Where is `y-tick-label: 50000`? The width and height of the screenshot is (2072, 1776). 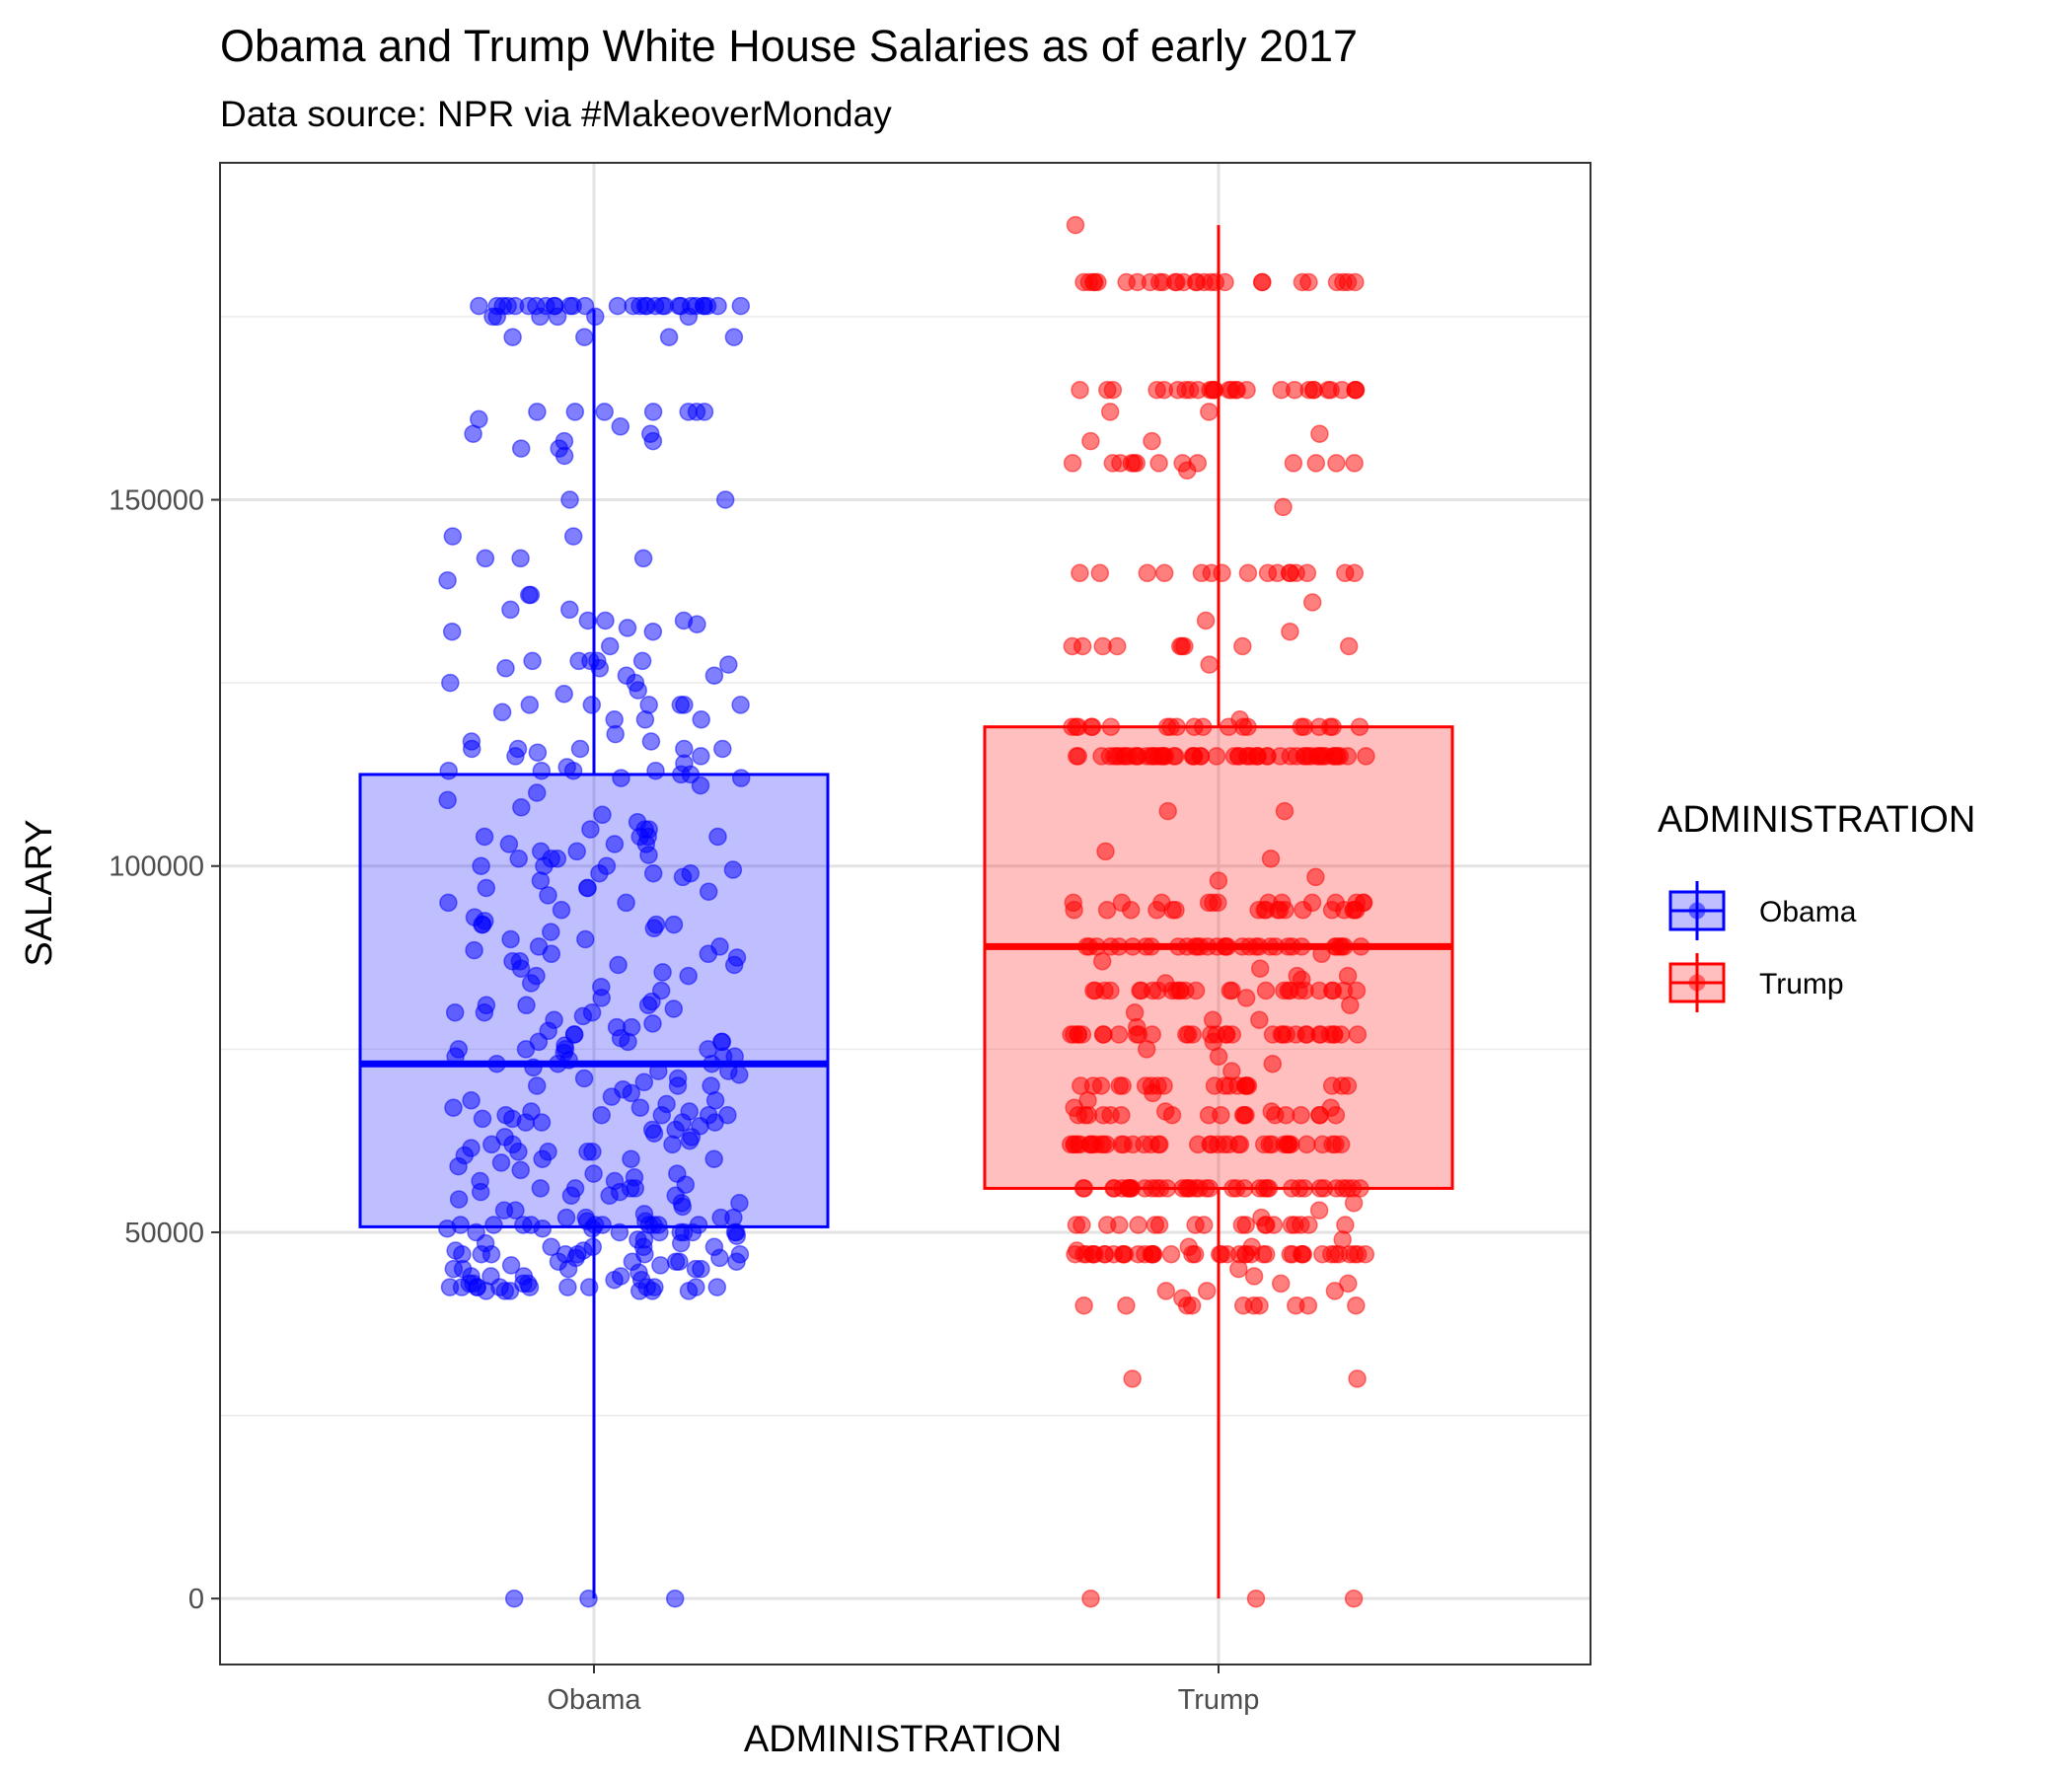 y-tick-label: 50000 is located at coordinates (164, 1233).